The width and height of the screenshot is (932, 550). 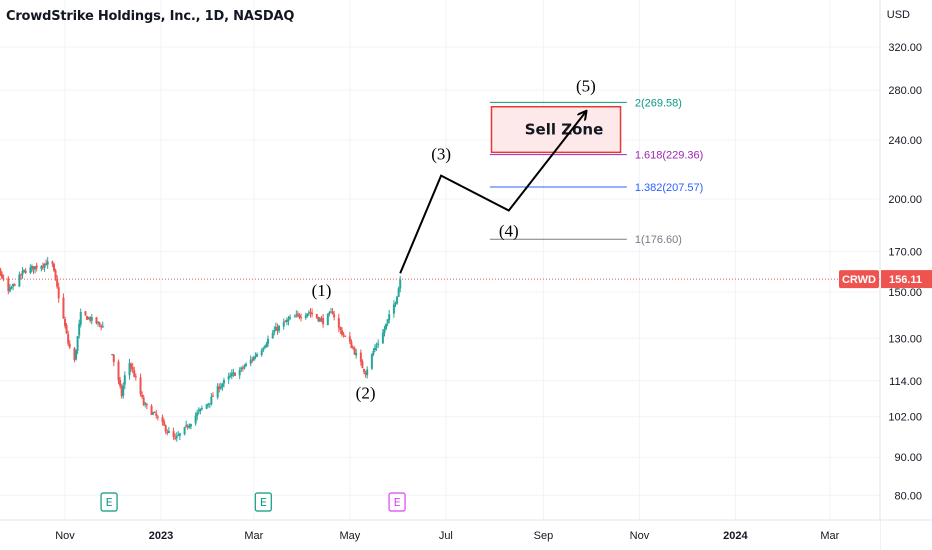 What do you see at coordinates (564, 130) in the screenshot?
I see `sell-zone-label: Sell Zone` at bounding box center [564, 130].